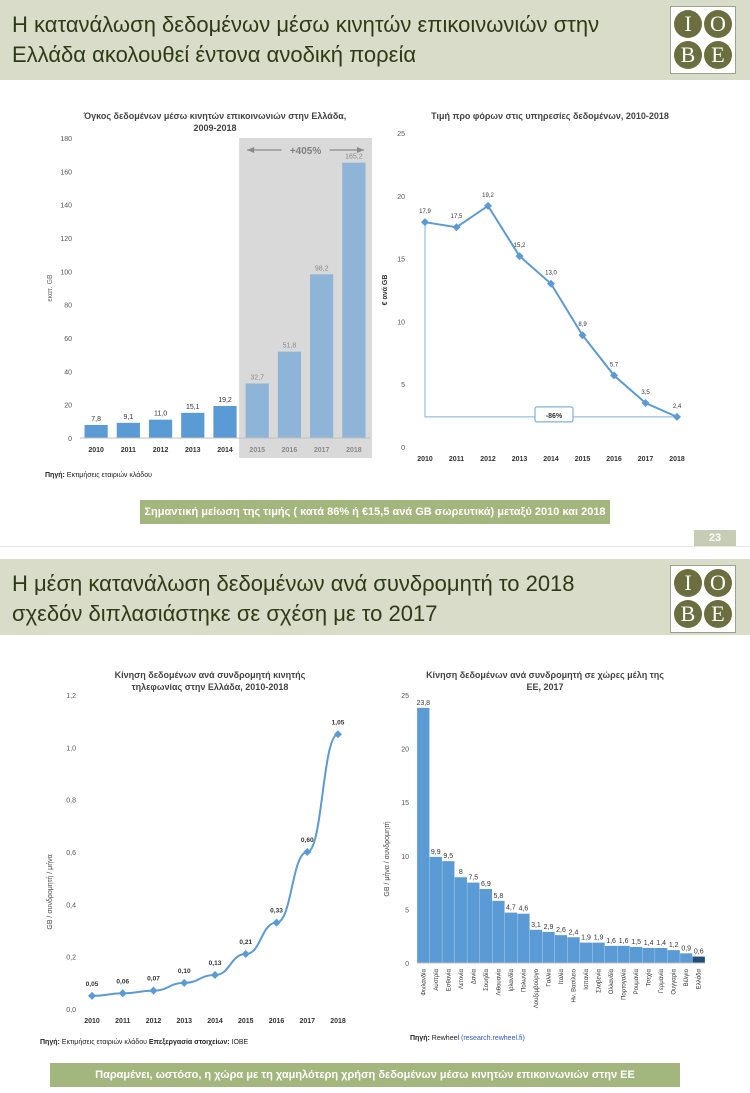 The width and height of the screenshot is (750, 1093). Describe the element at coordinates (154, 1021) in the screenshot. I see `x-tick-label: 2012` at that location.